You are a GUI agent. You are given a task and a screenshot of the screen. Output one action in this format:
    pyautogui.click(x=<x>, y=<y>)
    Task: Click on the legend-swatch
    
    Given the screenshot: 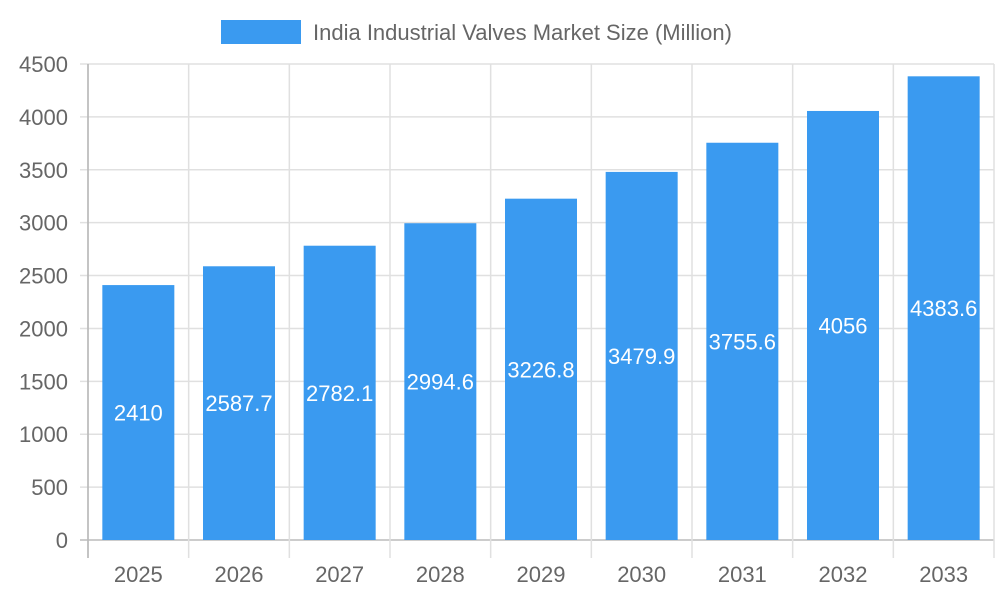 What is the action you would take?
    pyautogui.click(x=261, y=32)
    